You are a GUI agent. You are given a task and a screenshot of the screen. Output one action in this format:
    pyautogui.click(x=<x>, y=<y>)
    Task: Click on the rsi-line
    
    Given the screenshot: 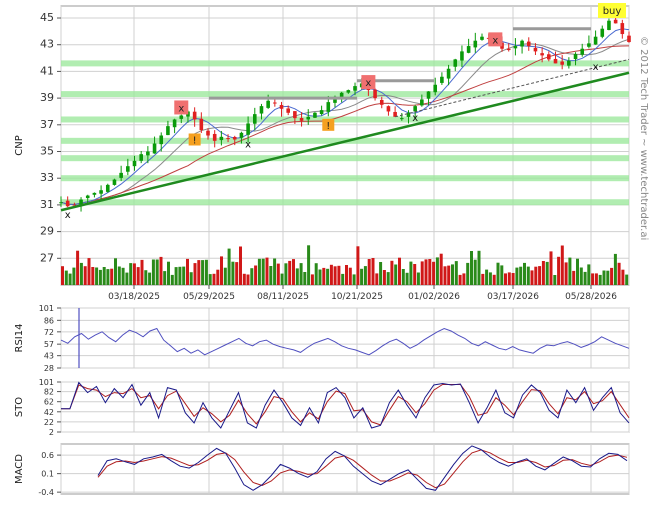 What is the action you would take?
    pyautogui.click(x=345, y=341)
    